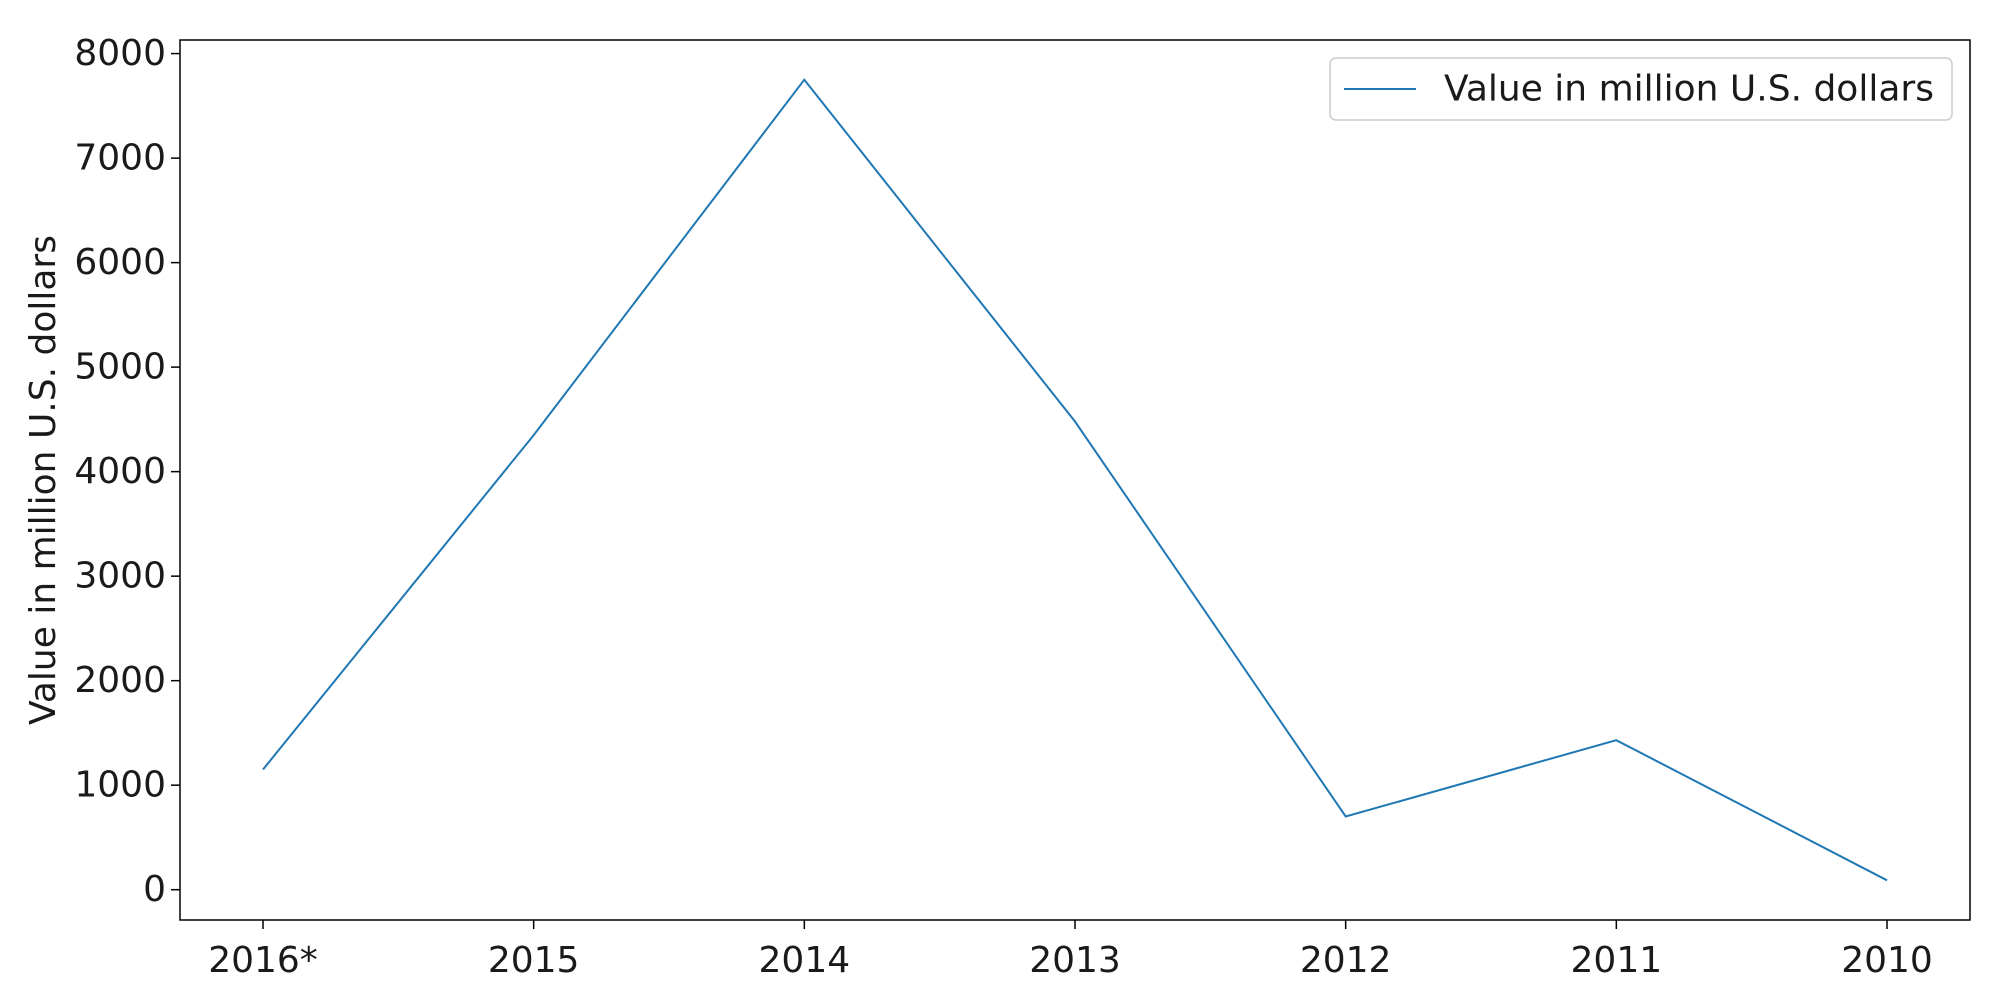 This screenshot has height=1000, width=2000. I want to click on legend: Value in million U.S. dollars, so click(1641, 89).